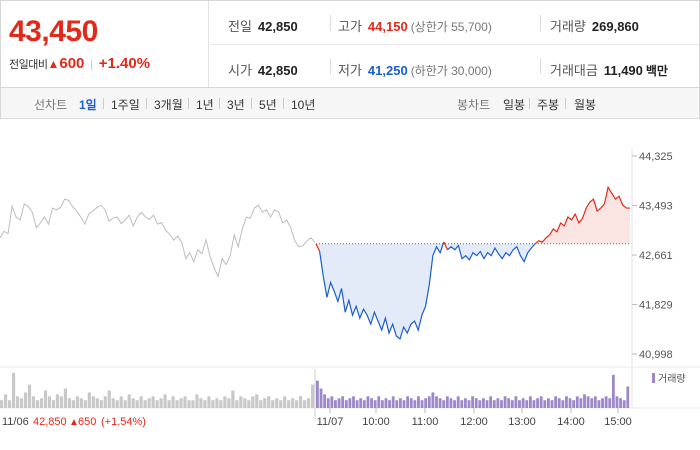 This screenshot has width=700, height=450. Describe the element at coordinates (330, 422) in the screenshot. I see `x-tick-label: 11/07` at that location.